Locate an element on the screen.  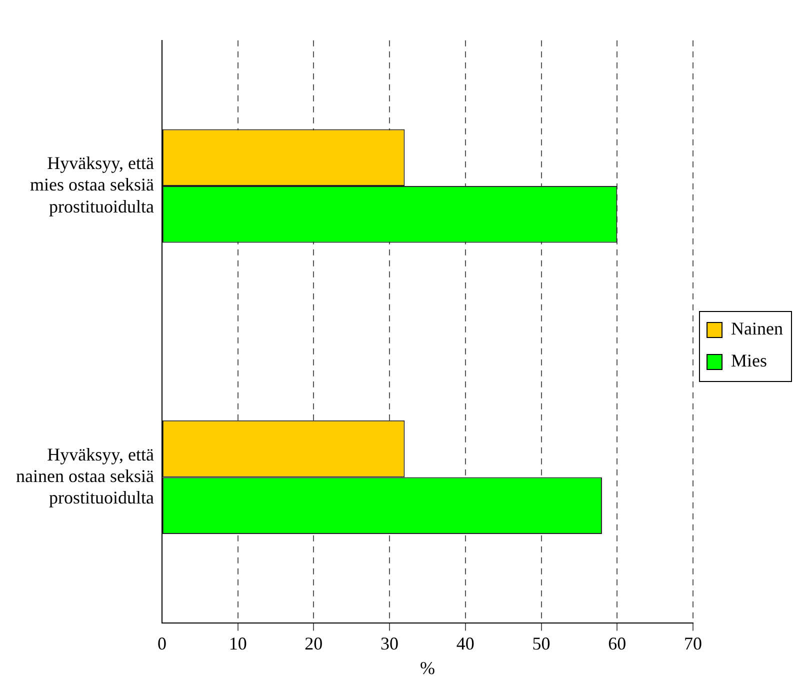
legend-label: Nainen is located at coordinates (757, 328).